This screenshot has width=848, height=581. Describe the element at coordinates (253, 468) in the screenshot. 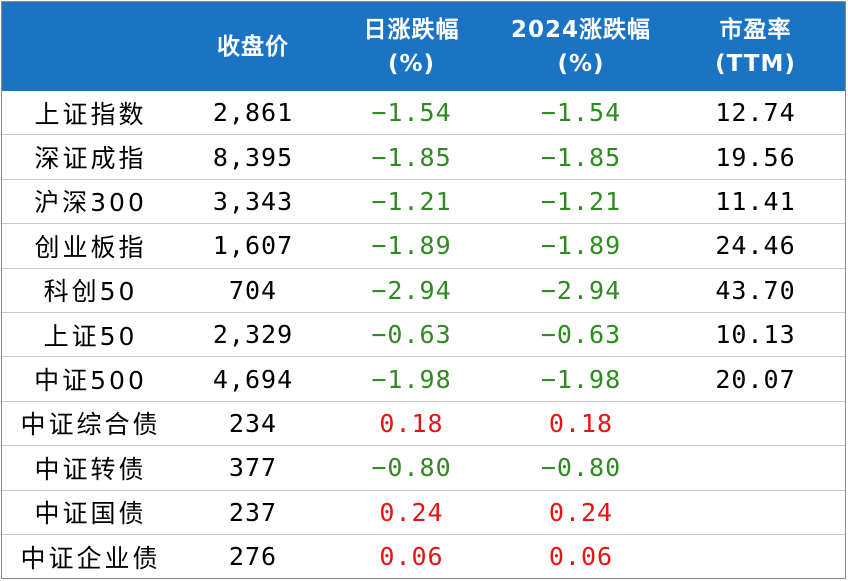

I see `close-price-cell: 377` at that location.